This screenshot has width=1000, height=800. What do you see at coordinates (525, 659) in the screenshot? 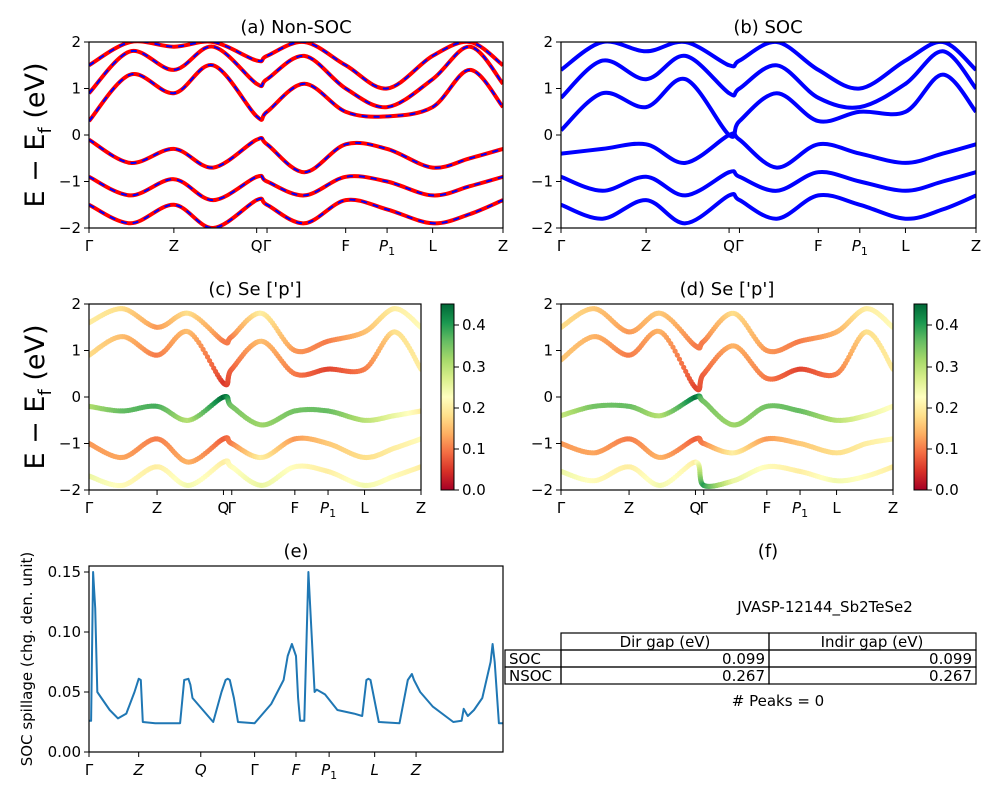
I see `table-row-soc-label: SOC` at bounding box center [525, 659].